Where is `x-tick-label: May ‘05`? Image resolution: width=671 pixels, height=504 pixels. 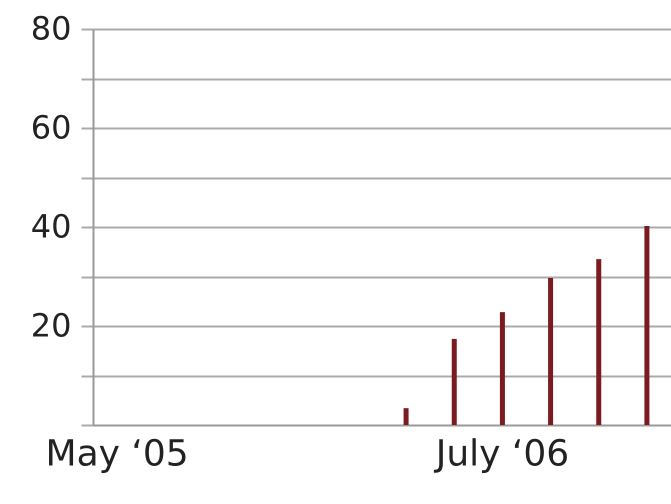
x-tick-label: May ‘05 is located at coordinates (117, 454).